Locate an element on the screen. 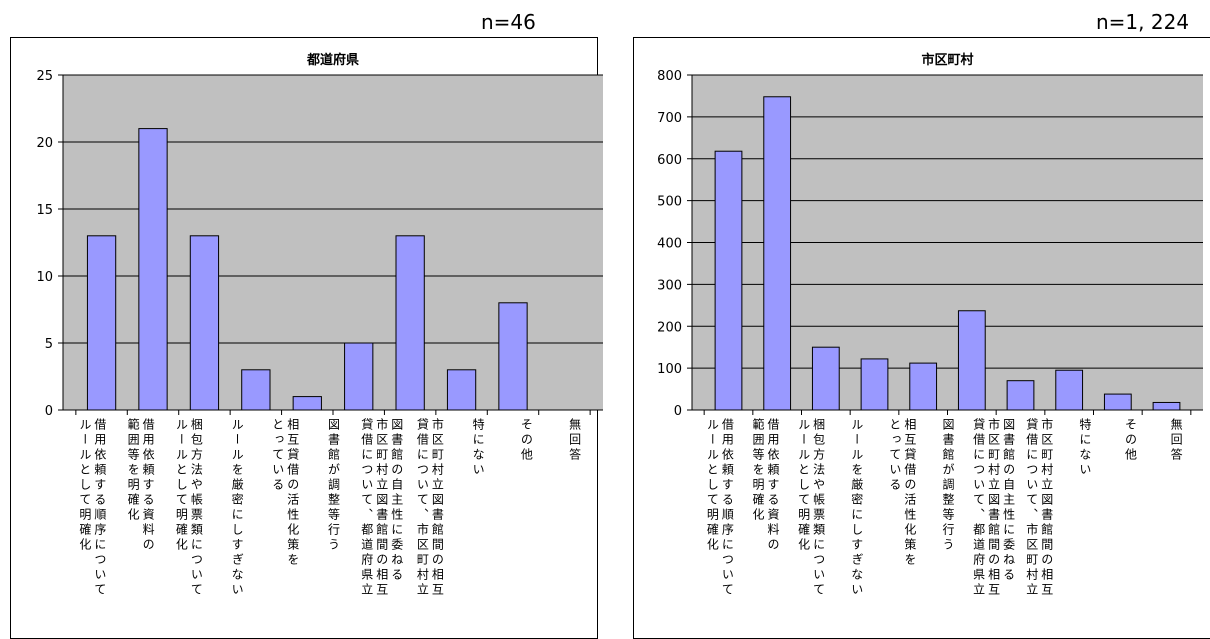 Image resolution: width=1210 pixels, height=639 pixels. y-tick-label: 400 is located at coordinates (669, 244).